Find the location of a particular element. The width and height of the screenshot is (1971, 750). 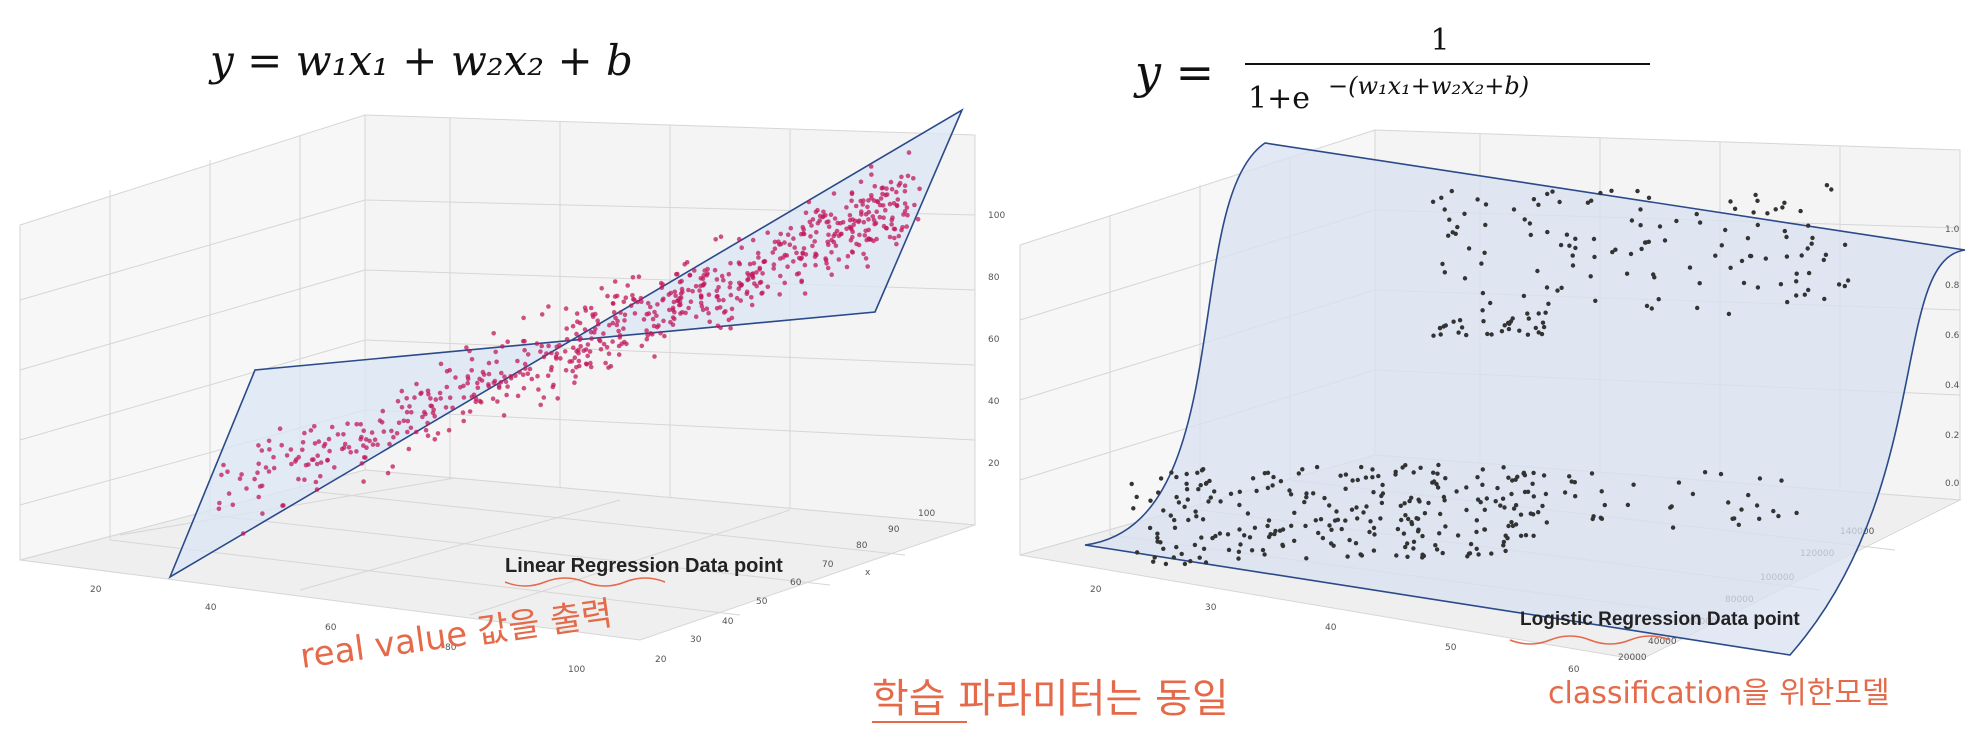

right-x-tick: 20 is located at coordinates (1096, 590).